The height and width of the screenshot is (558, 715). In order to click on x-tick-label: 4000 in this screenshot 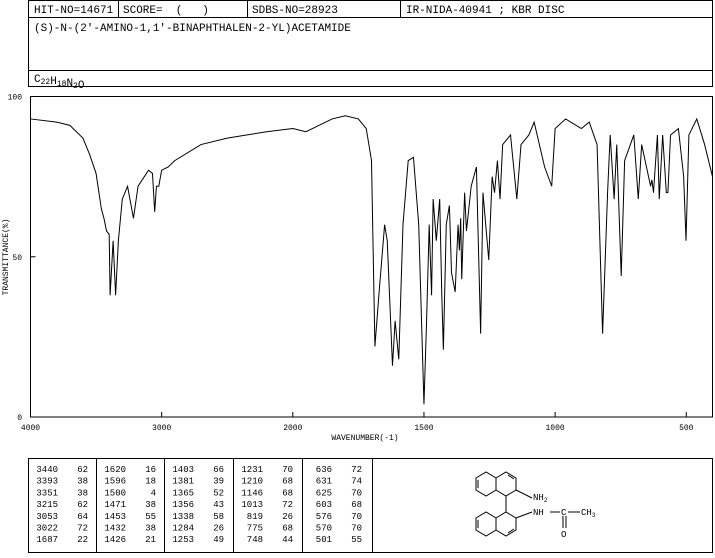, I will do `click(30, 428)`.